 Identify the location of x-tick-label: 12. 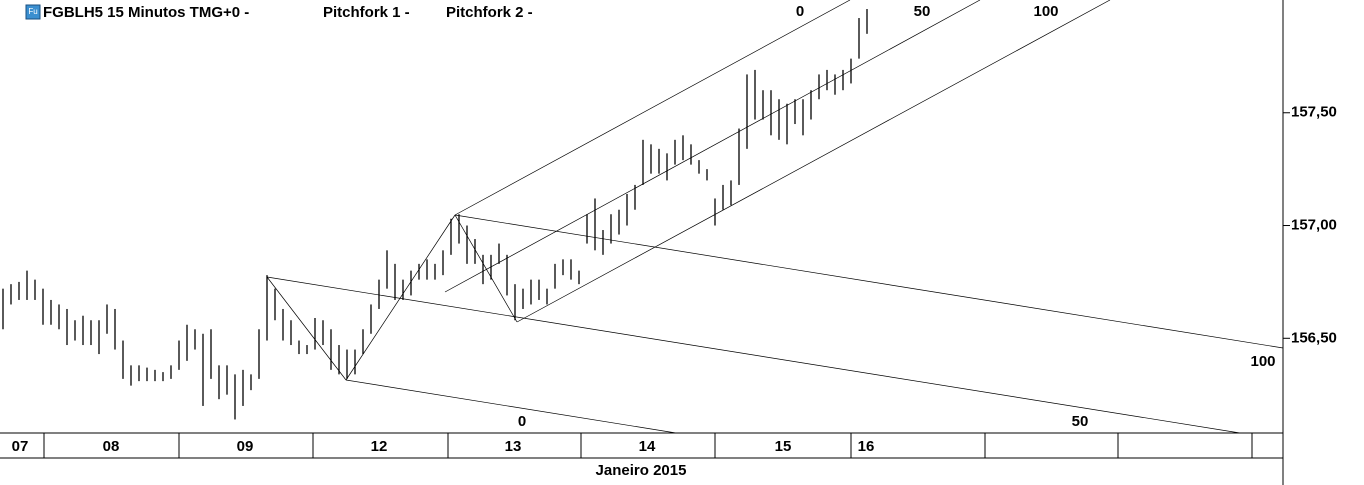
(379, 446).